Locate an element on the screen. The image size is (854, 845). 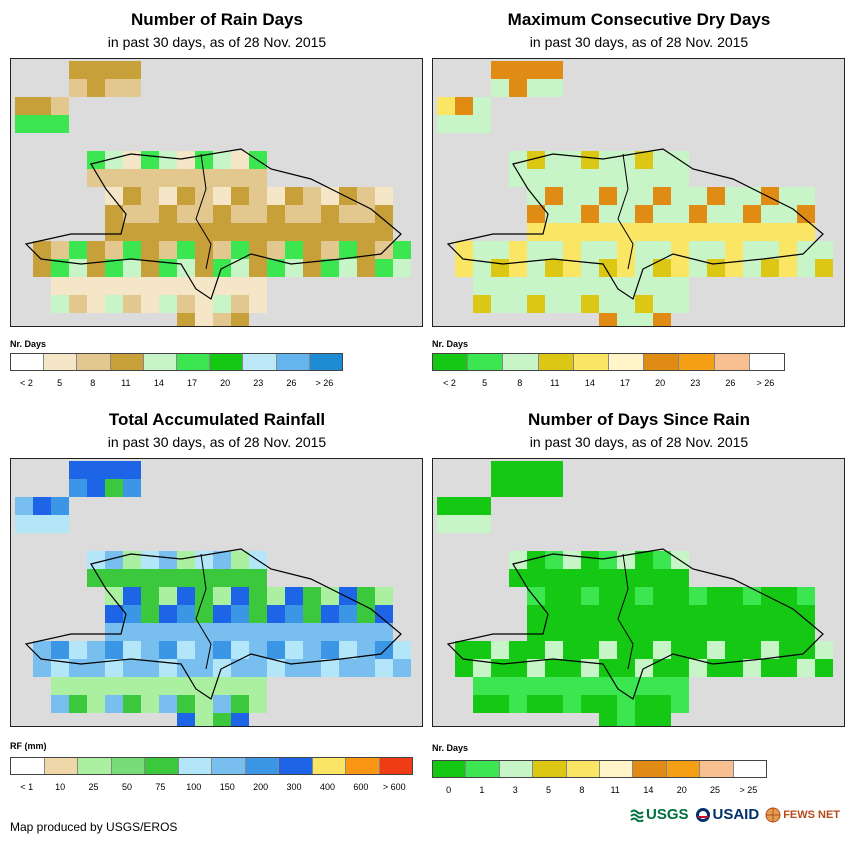
legend-label: Nr. Days is located at coordinates (28, 344).